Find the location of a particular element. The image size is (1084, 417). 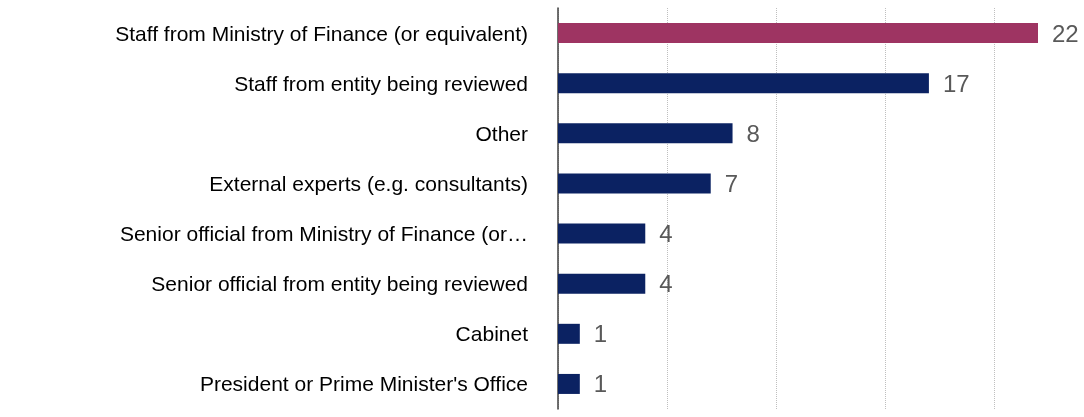

data-label: 8 is located at coordinates (753, 133).